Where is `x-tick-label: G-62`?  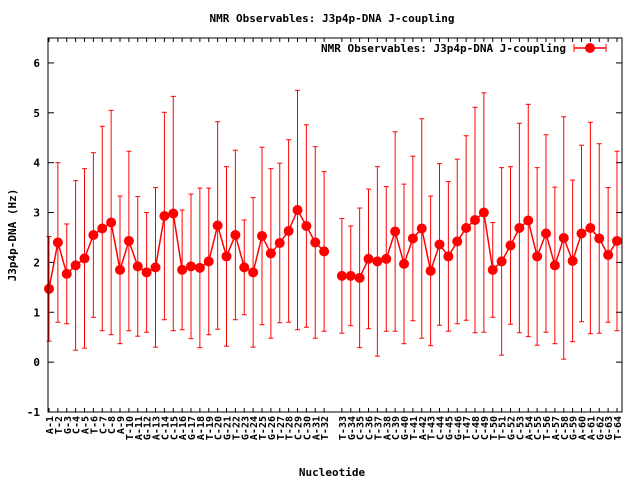
x-tick-label: G-62 is located at coordinates (600, 428).